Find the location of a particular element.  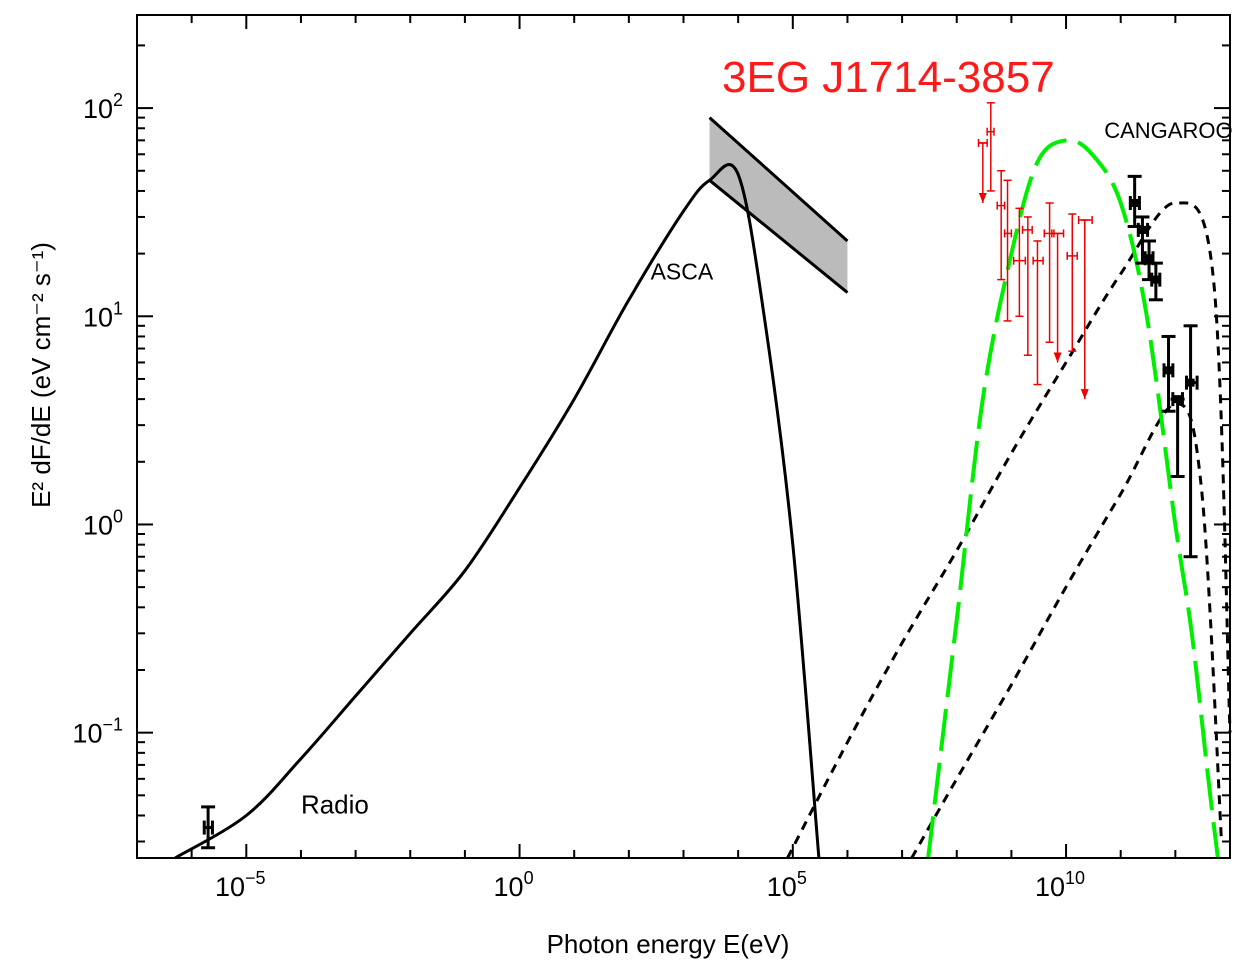

y-axis-label: E² dF/dE (eV cm⁻² s⁻¹) is located at coordinates (41, 375).